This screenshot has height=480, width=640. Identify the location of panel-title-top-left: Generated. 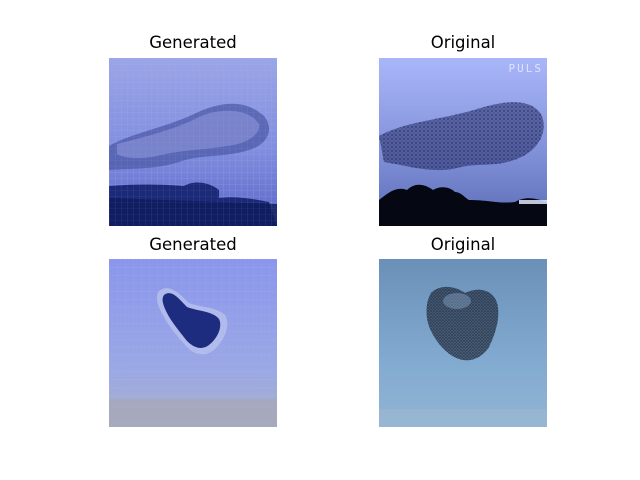
(193, 42).